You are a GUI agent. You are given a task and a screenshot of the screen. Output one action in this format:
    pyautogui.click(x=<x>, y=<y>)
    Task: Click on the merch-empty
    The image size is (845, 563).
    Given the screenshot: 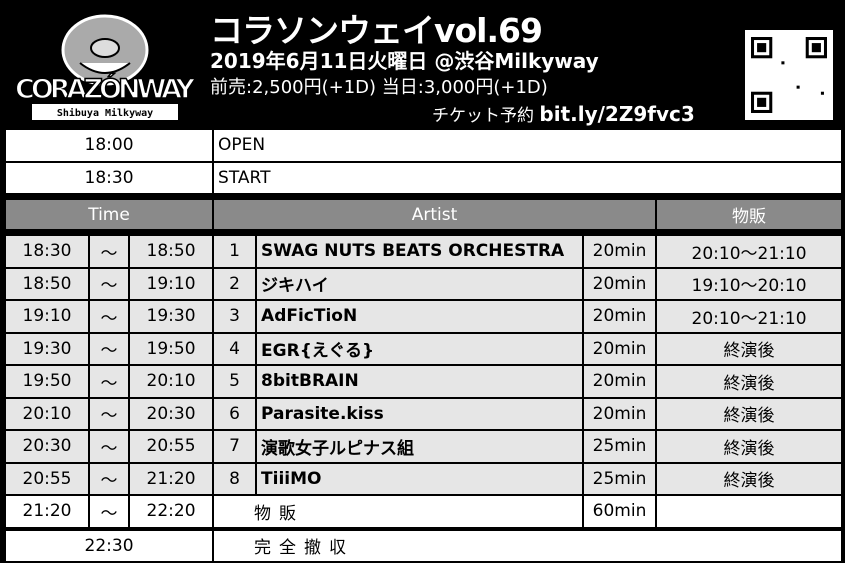 What is the action you would take?
    pyautogui.click(x=749, y=511)
    